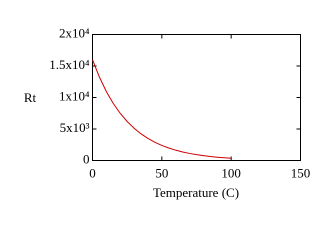 Image resolution: width=332 pixels, height=240 pixels. Describe the element at coordinates (231, 172) in the screenshot. I see `x-tick-label: 100` at that location.